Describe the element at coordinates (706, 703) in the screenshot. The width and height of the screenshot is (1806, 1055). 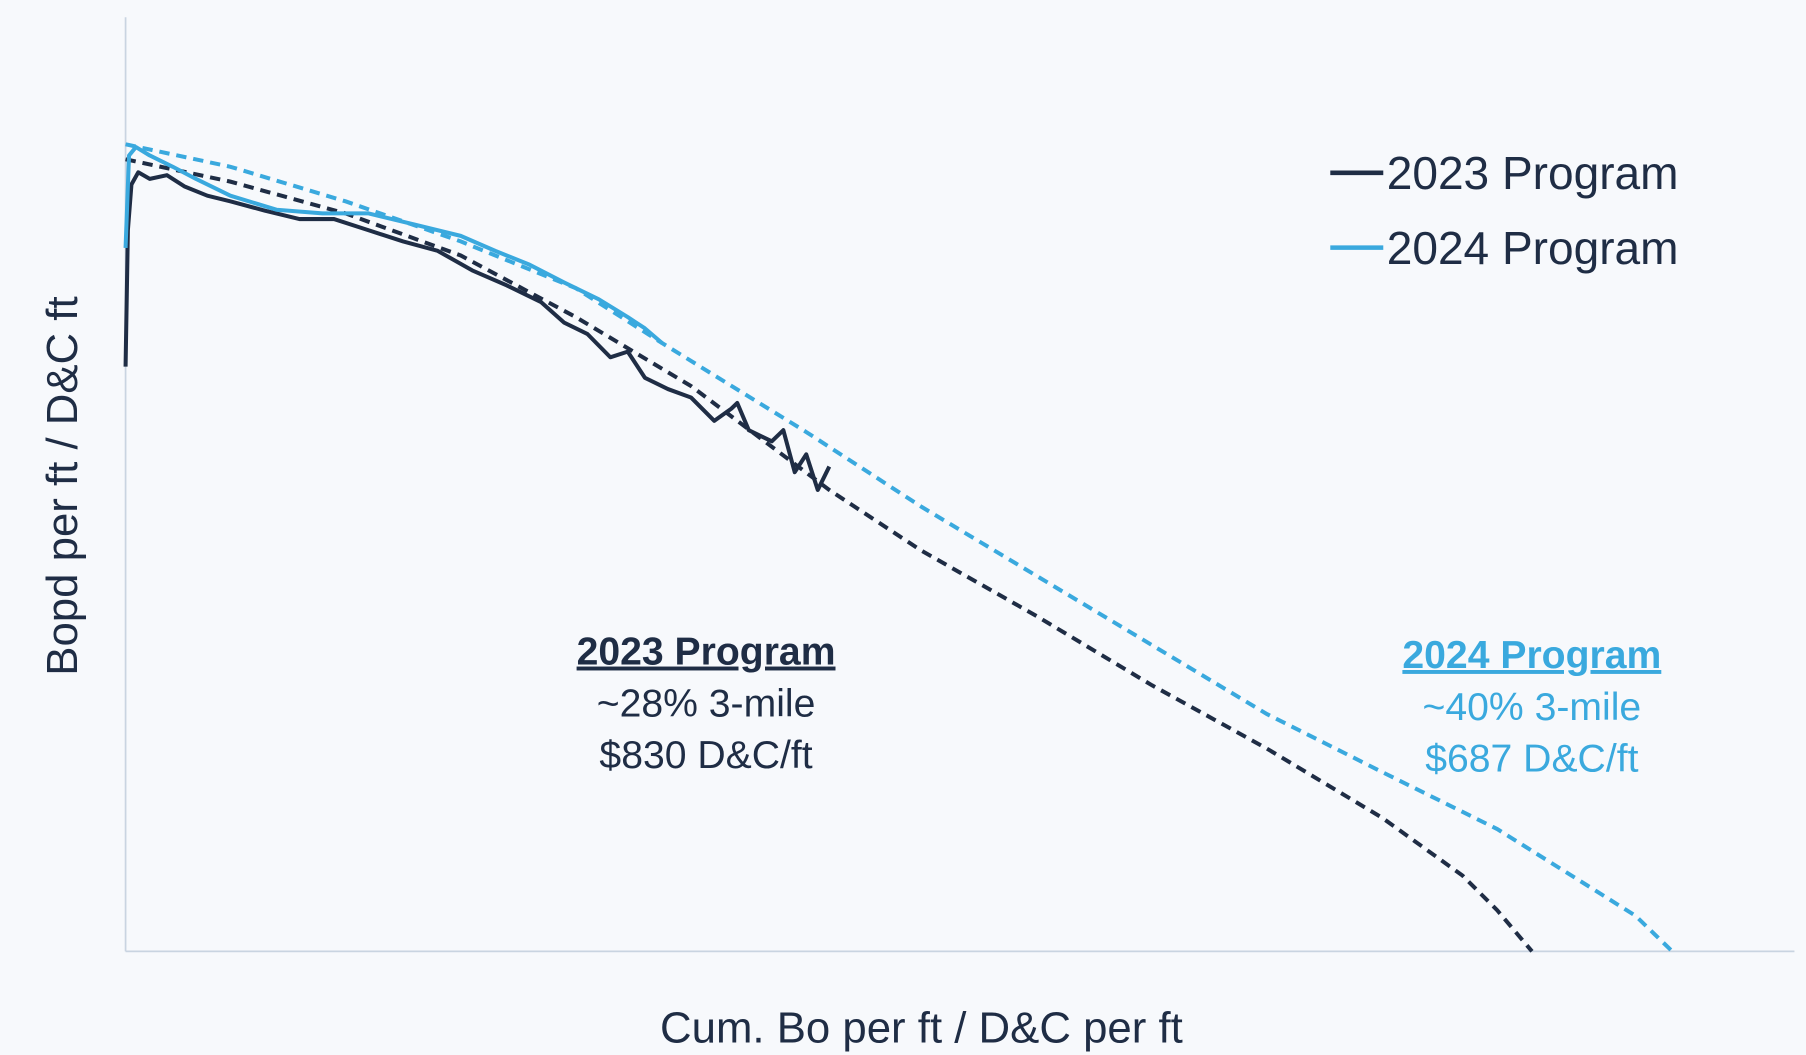
I see `annotation-text: ~28% 3-mile` at that location.